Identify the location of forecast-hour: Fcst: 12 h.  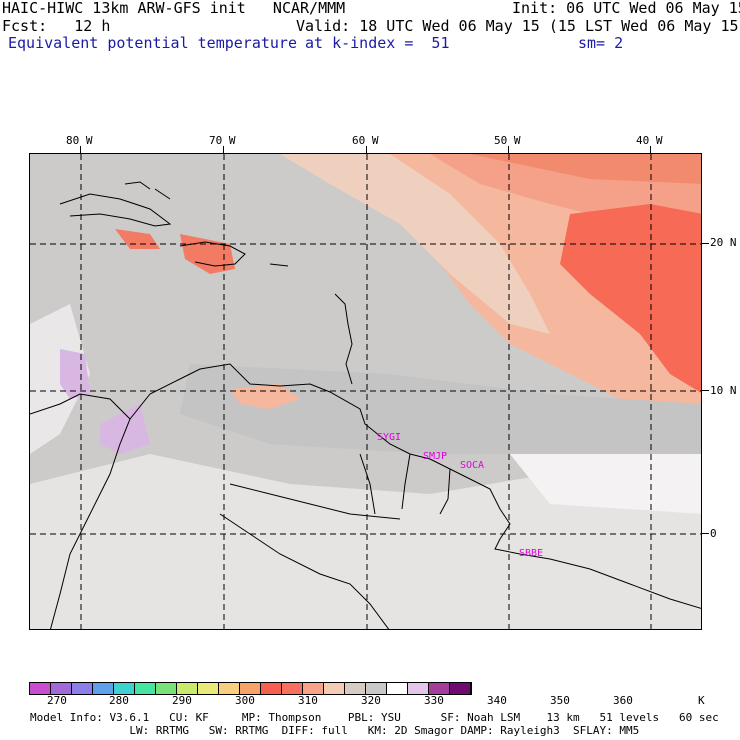
(56, 26).